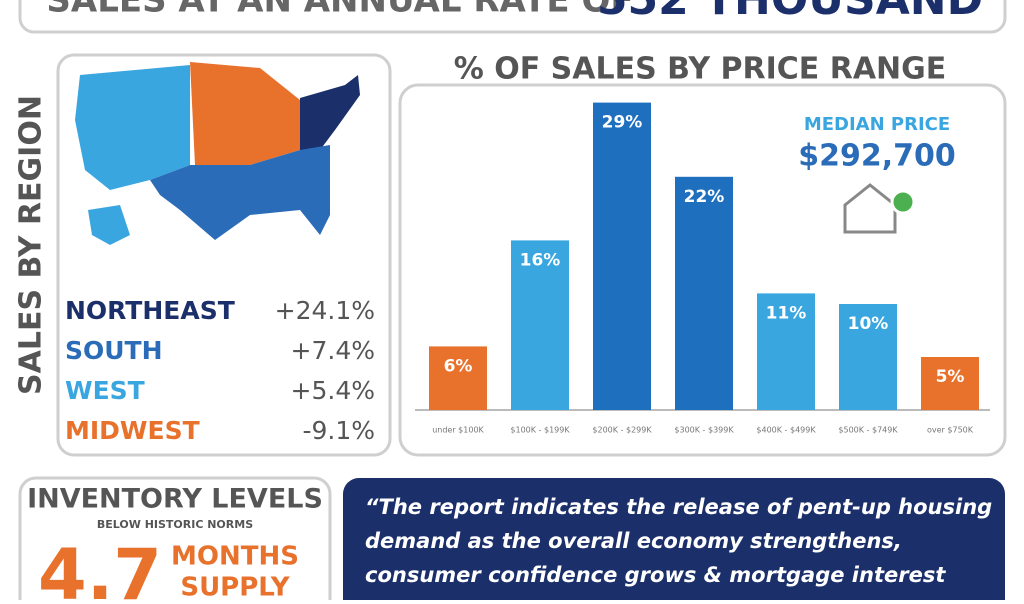 The height and width of the screenshot is (604, 1024). Describe the element at coordinates (700, 69) in the screenshot. I see `chart-title: % OF SALES BY PRICE RANGE` at that location.